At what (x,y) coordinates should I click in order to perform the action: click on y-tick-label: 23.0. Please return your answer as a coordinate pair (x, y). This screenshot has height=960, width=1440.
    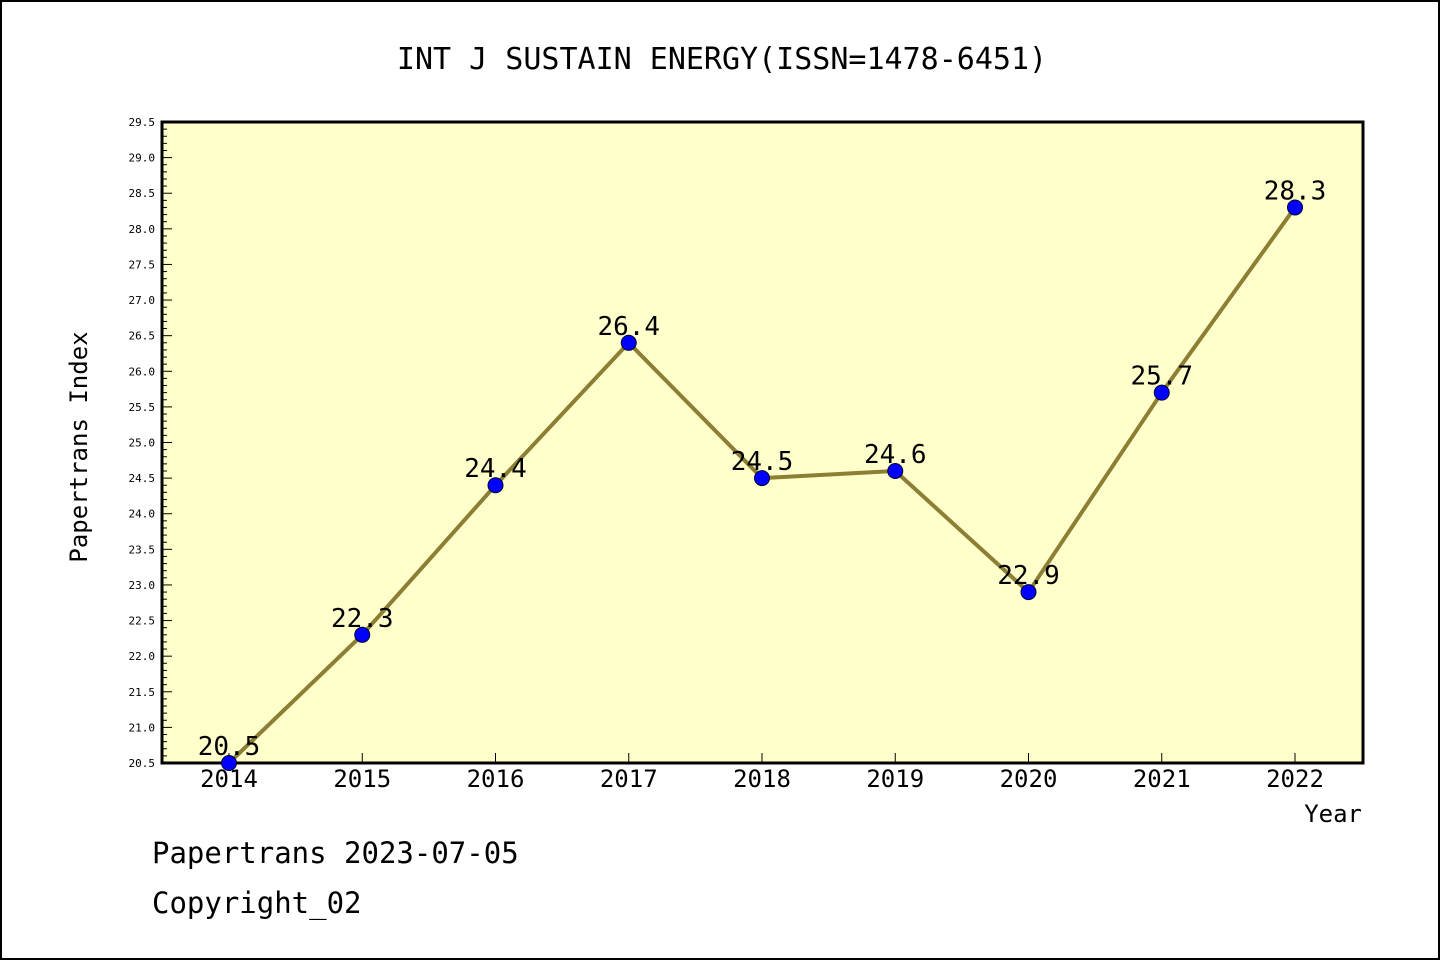
    Looking at the image, I should click on (142, 585).